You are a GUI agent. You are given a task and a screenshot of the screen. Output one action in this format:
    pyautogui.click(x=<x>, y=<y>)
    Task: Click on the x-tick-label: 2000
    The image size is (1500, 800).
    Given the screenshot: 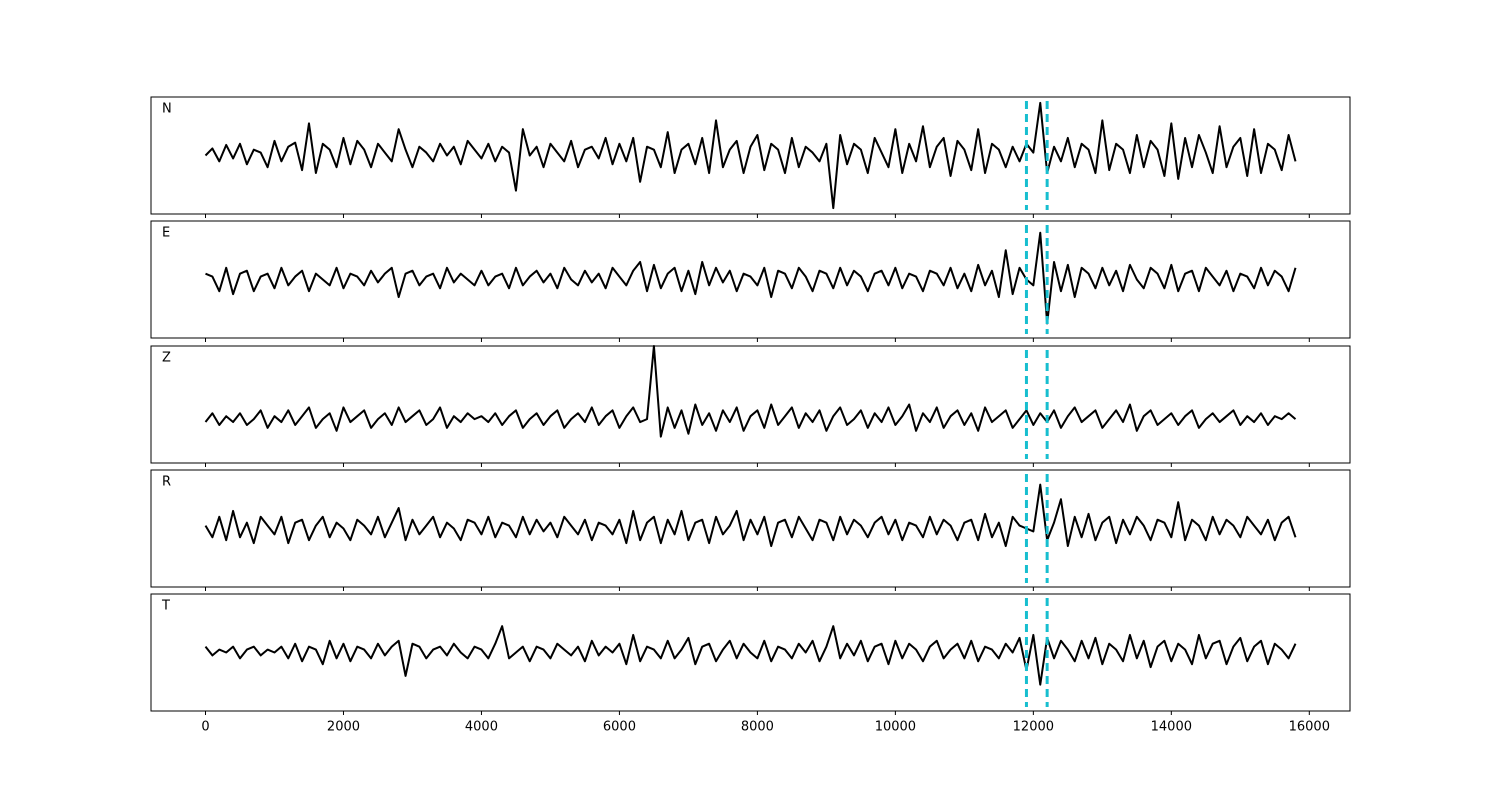 What is the action you would take?
    pyautogui.click(x=343, y=727)
    